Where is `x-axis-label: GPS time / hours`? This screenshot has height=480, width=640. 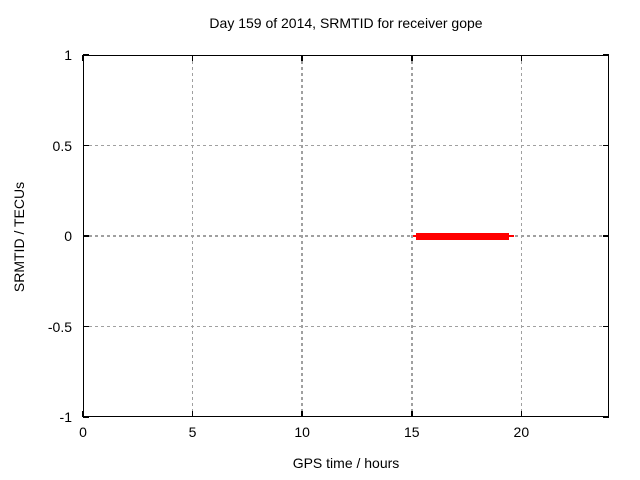
x-axis-label: GPS time / hours is located at coordinates (346, 463).